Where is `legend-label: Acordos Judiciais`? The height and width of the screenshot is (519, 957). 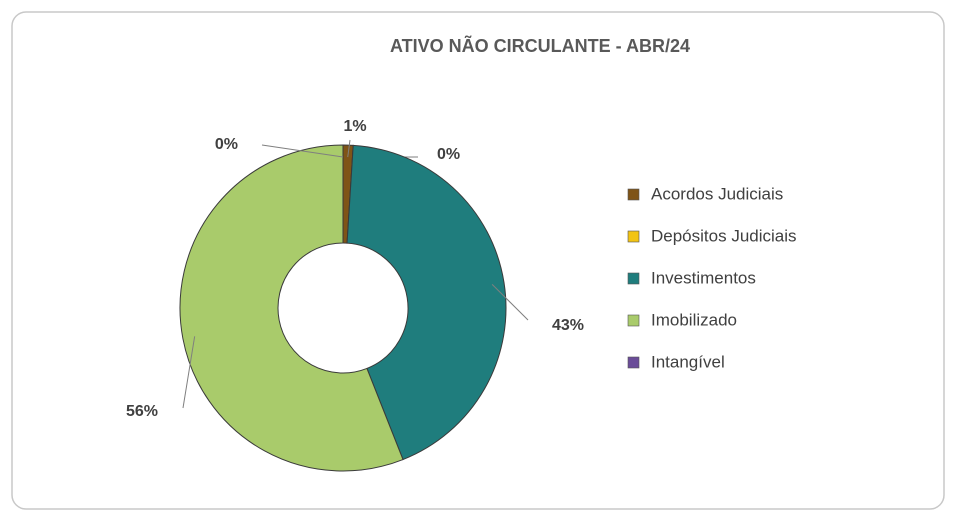 legend-label: Acordos Judiciais is located at coordinates (717, 193).